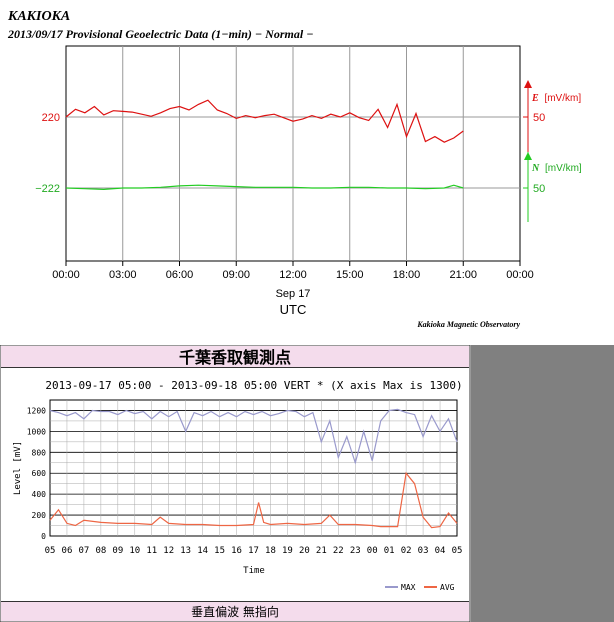 The image size is (614, 622). Describe the element at coordinates (463, 275) in the screenshot. I see `x-tick-label: 21:00` at that location.